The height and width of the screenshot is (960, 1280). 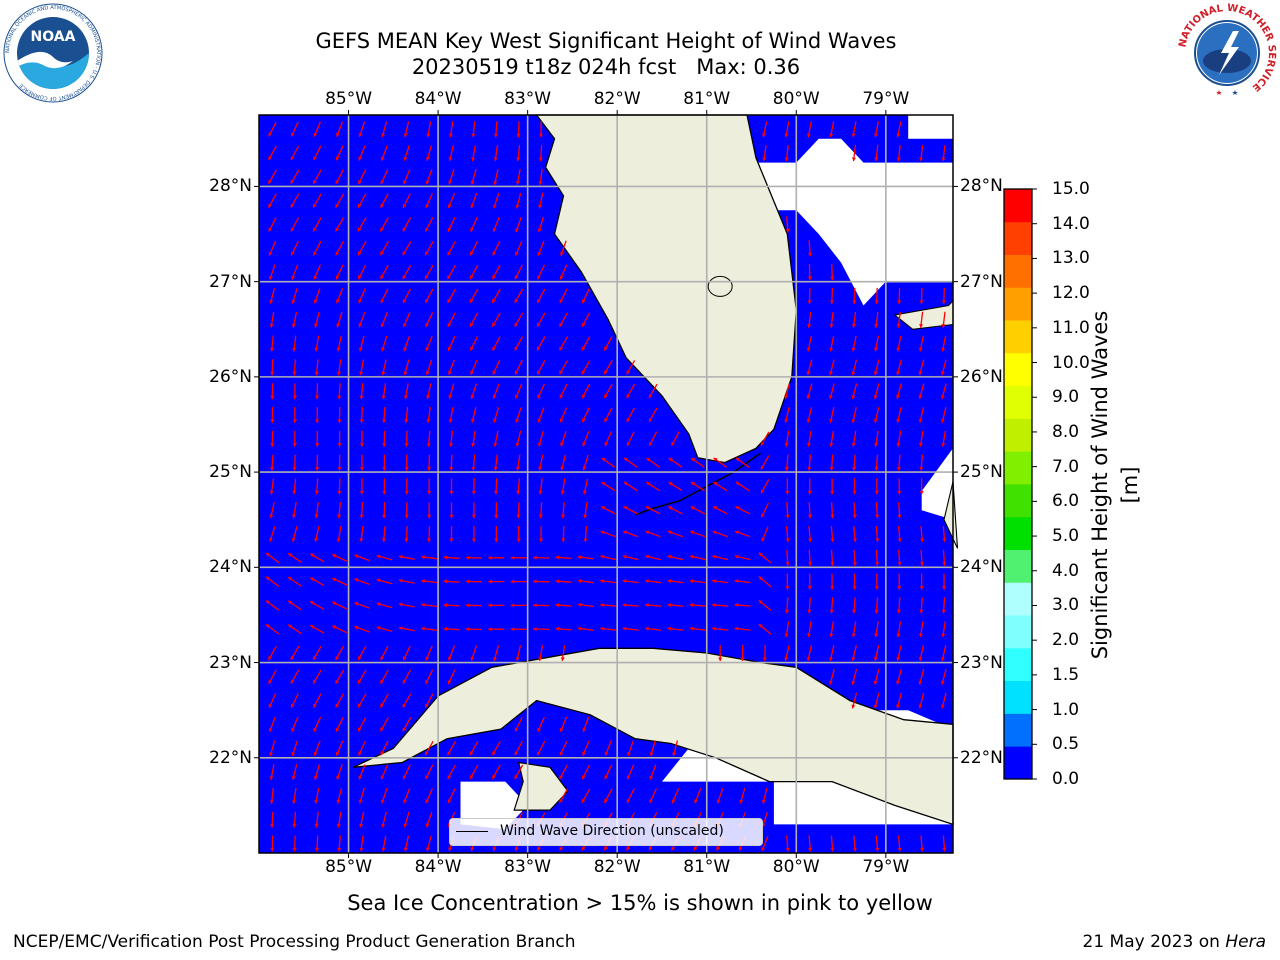 I want to click on nws-logo: NATIONAL WEATHER SERVICE, so click(x=1227, y=52).